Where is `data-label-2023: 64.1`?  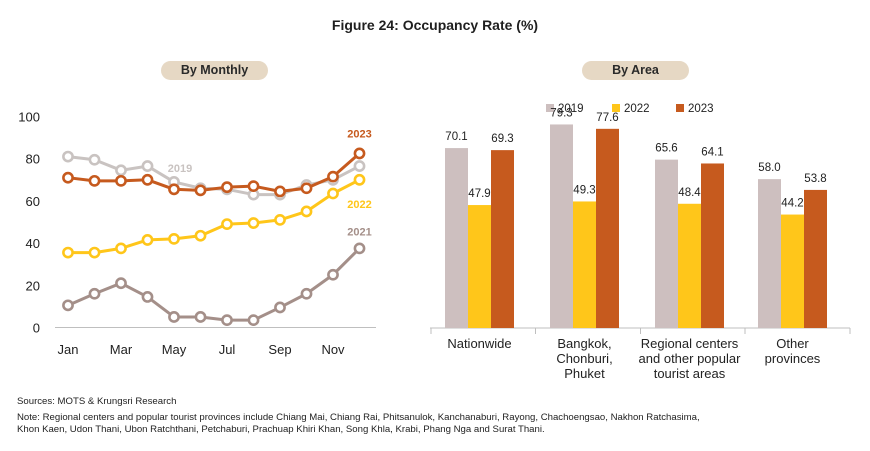 data-label-2023: 64.1 is located at coordinates (712, 152).